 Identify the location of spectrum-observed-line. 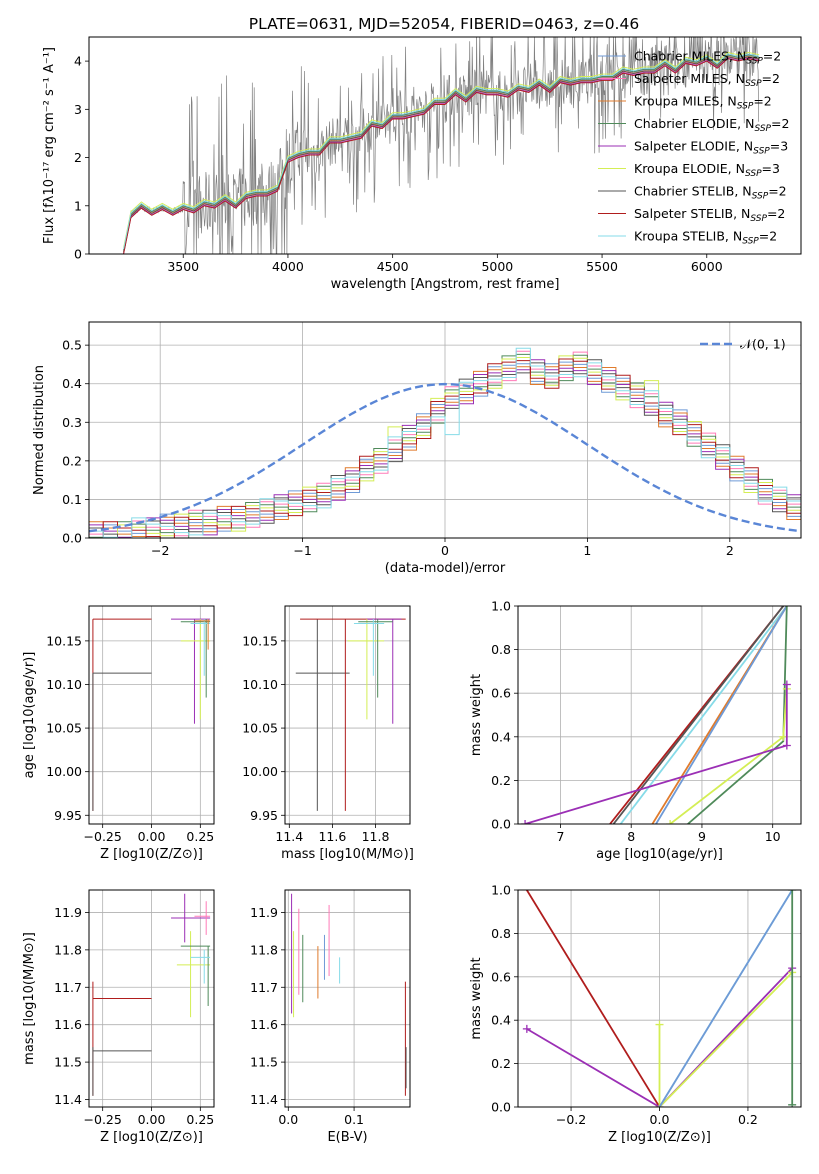
(441, 145).